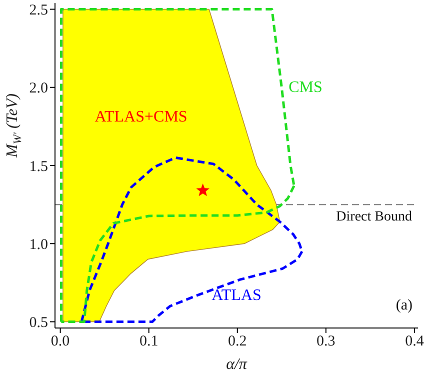  Describe the element at coordinates (404, 305) in the screenshot. I see `annotation: (a)` at that location.